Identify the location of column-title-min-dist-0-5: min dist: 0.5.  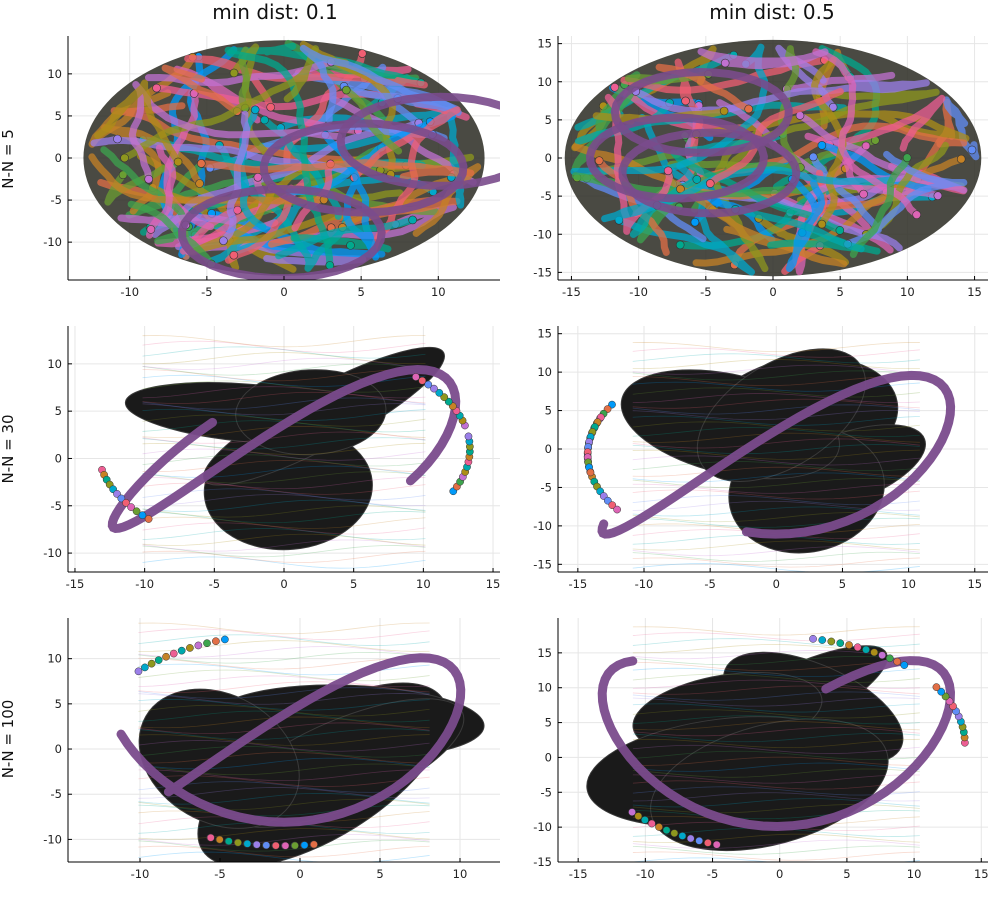
(772, 12).